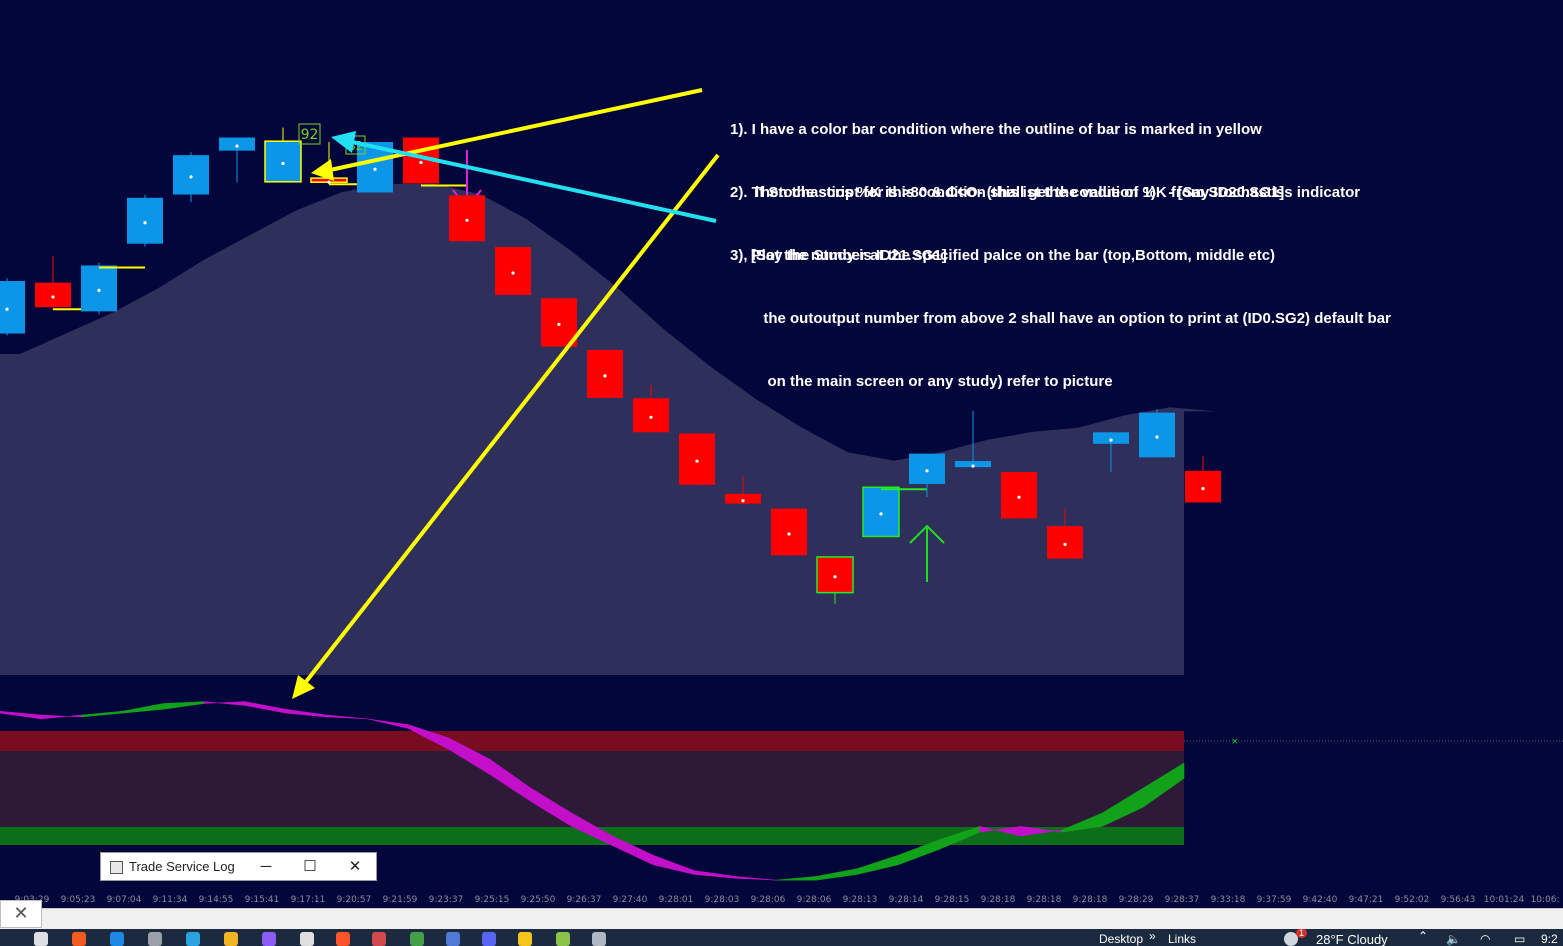 The image size is (1563, 946). What do you see at coordinates (1121, 939) in the screenshot?
I see `desktop-toolbar-label: Desktop` at bounding box center [1121, 939].